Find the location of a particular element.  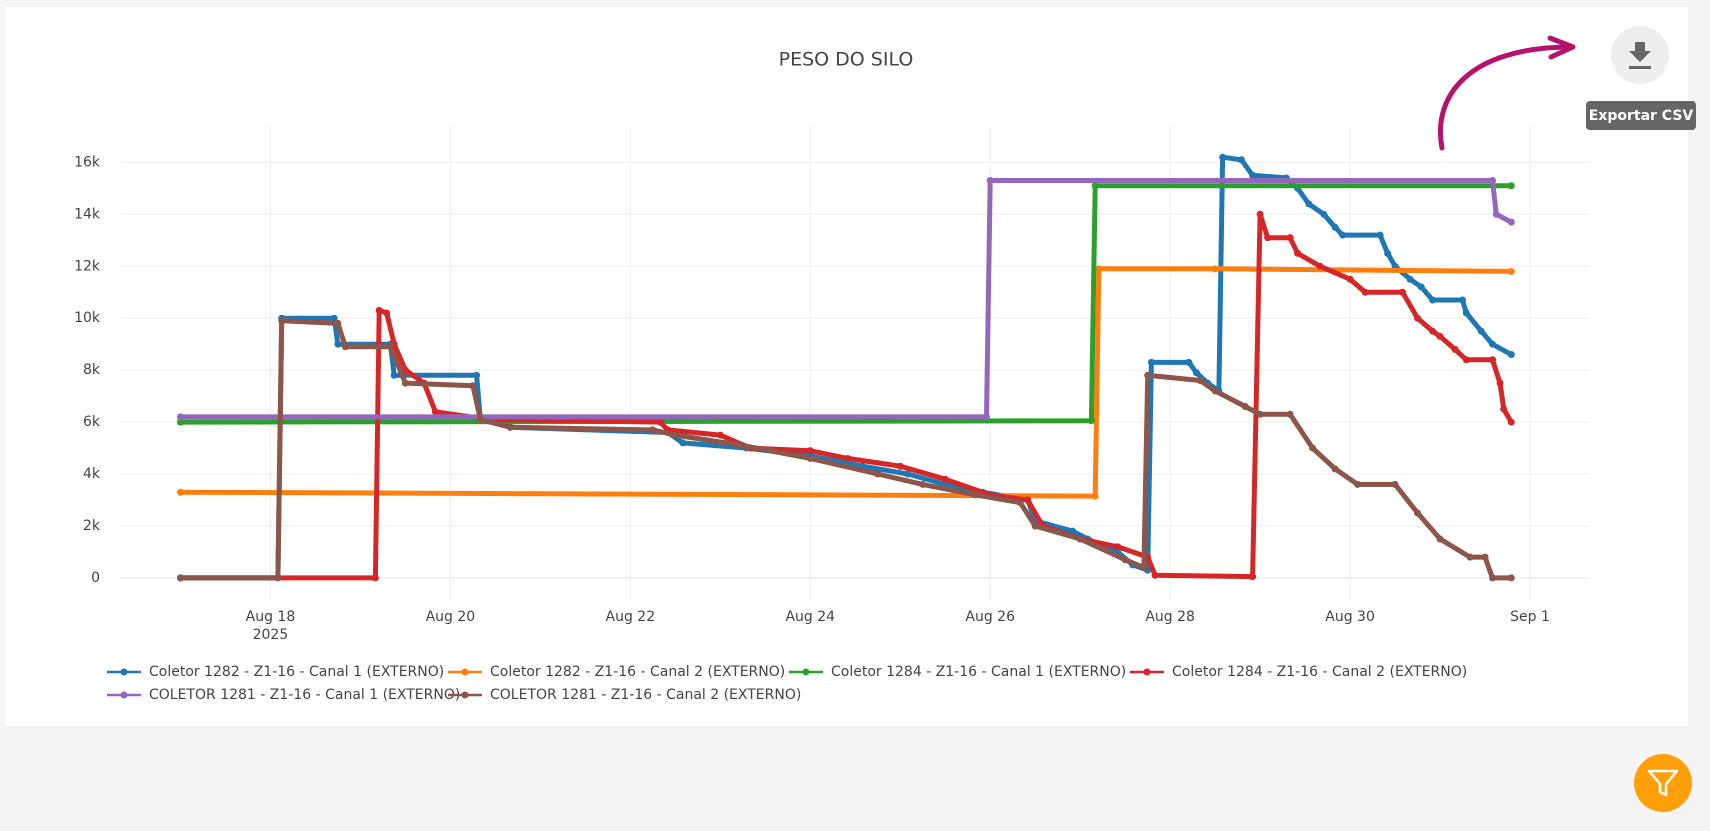

legend-item: Coletor 1282 - Z1-16 - Canal 2 (EXTERNO) is located at coordinates (616, 672).